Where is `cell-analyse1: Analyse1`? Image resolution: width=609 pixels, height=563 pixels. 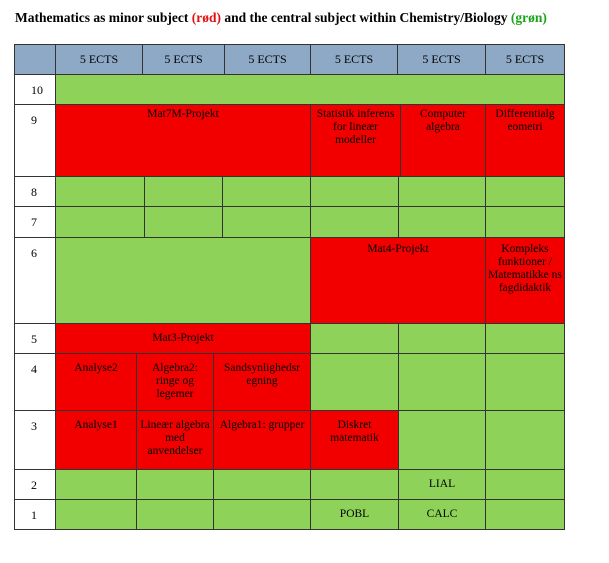
cell-analyse1: Analyse1 is located at coordinates (96, 440).